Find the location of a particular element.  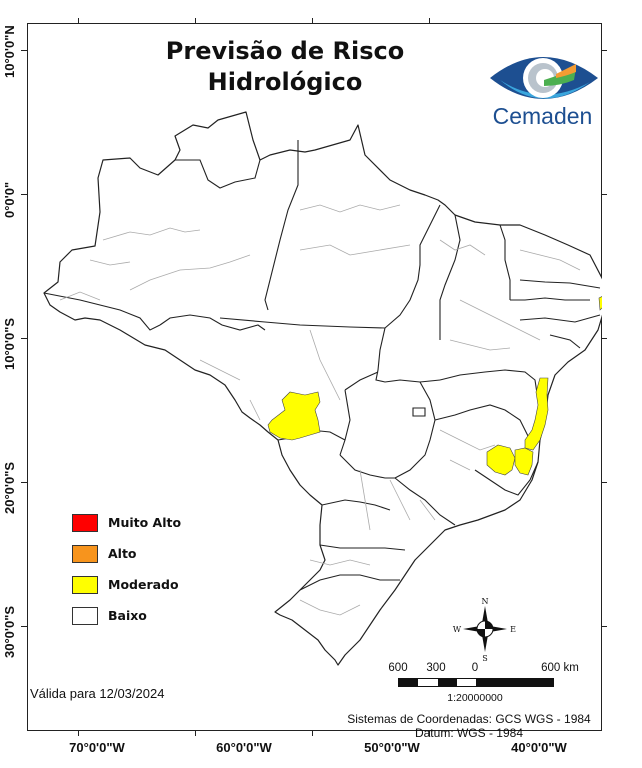

lat-label-10s: 10°0'0"S is located at coordinates (9, 343).